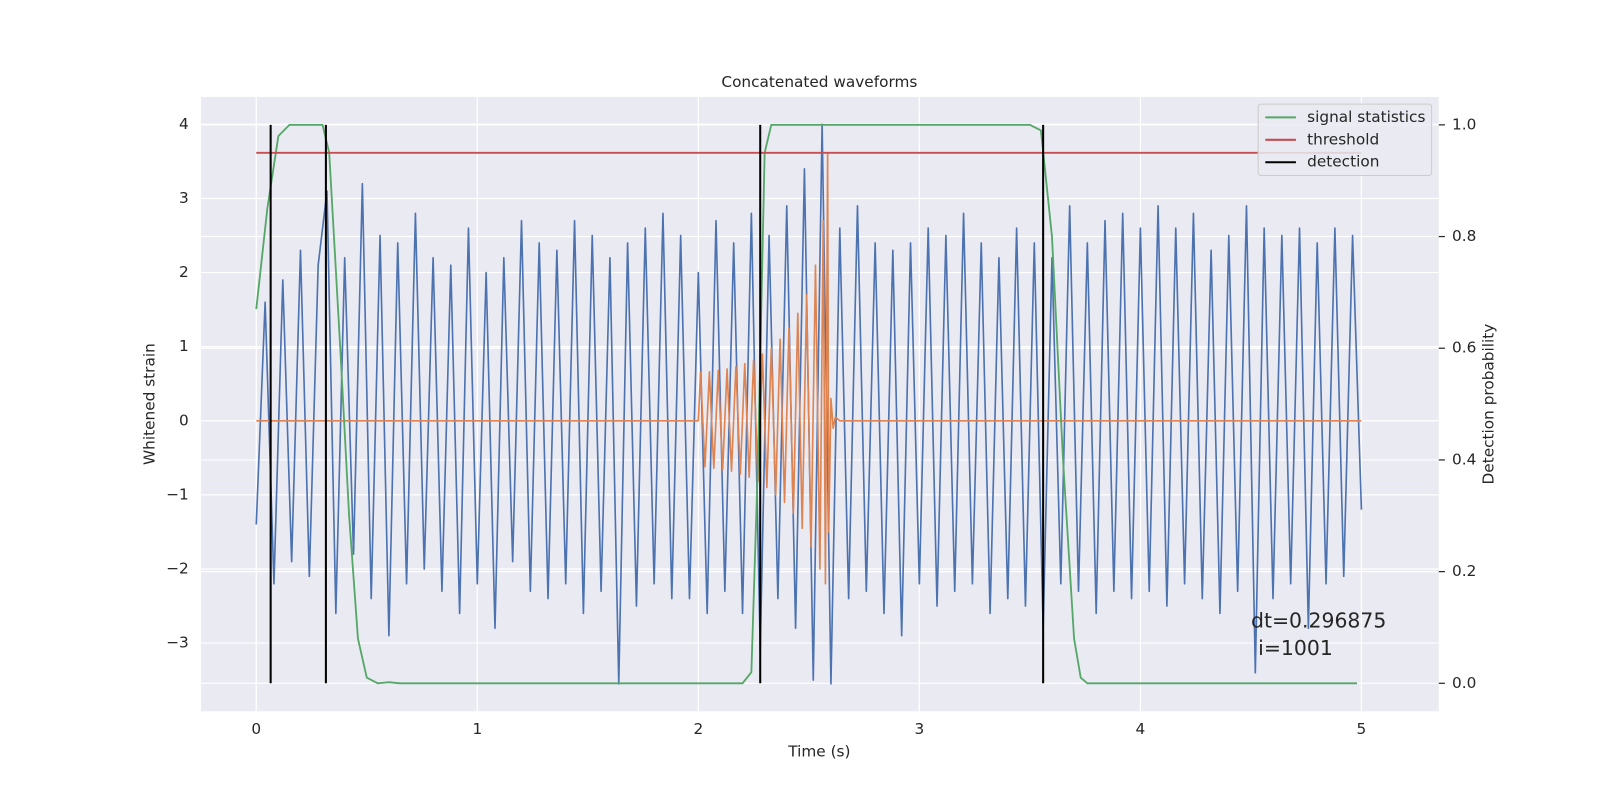  Describe the element at coordinates (1464, 348) in the screenshot. I see `y2-tick-label: 0.6` at that location.